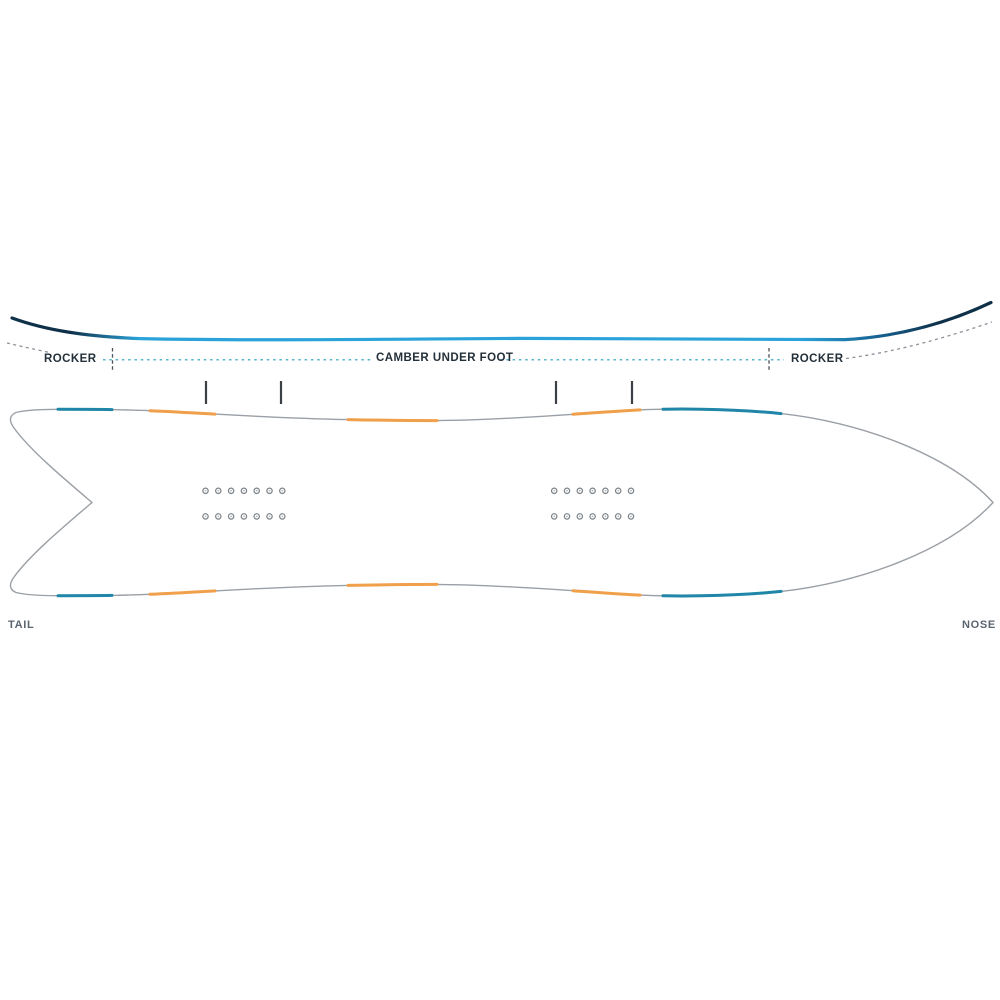 The height and width of the screenshot is (1000, 1000). What do you see at coordinates (817, 359) in the screenshot?
I see `rocker-right-label: ROCKER` at bounding box center [817, 359].